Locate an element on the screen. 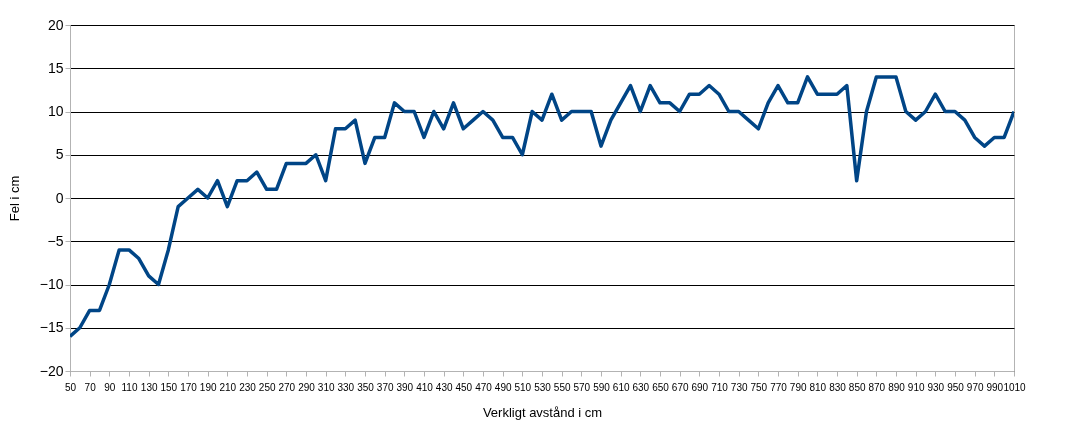  x-tick-label: 370 is located at coordinates (385, 387).